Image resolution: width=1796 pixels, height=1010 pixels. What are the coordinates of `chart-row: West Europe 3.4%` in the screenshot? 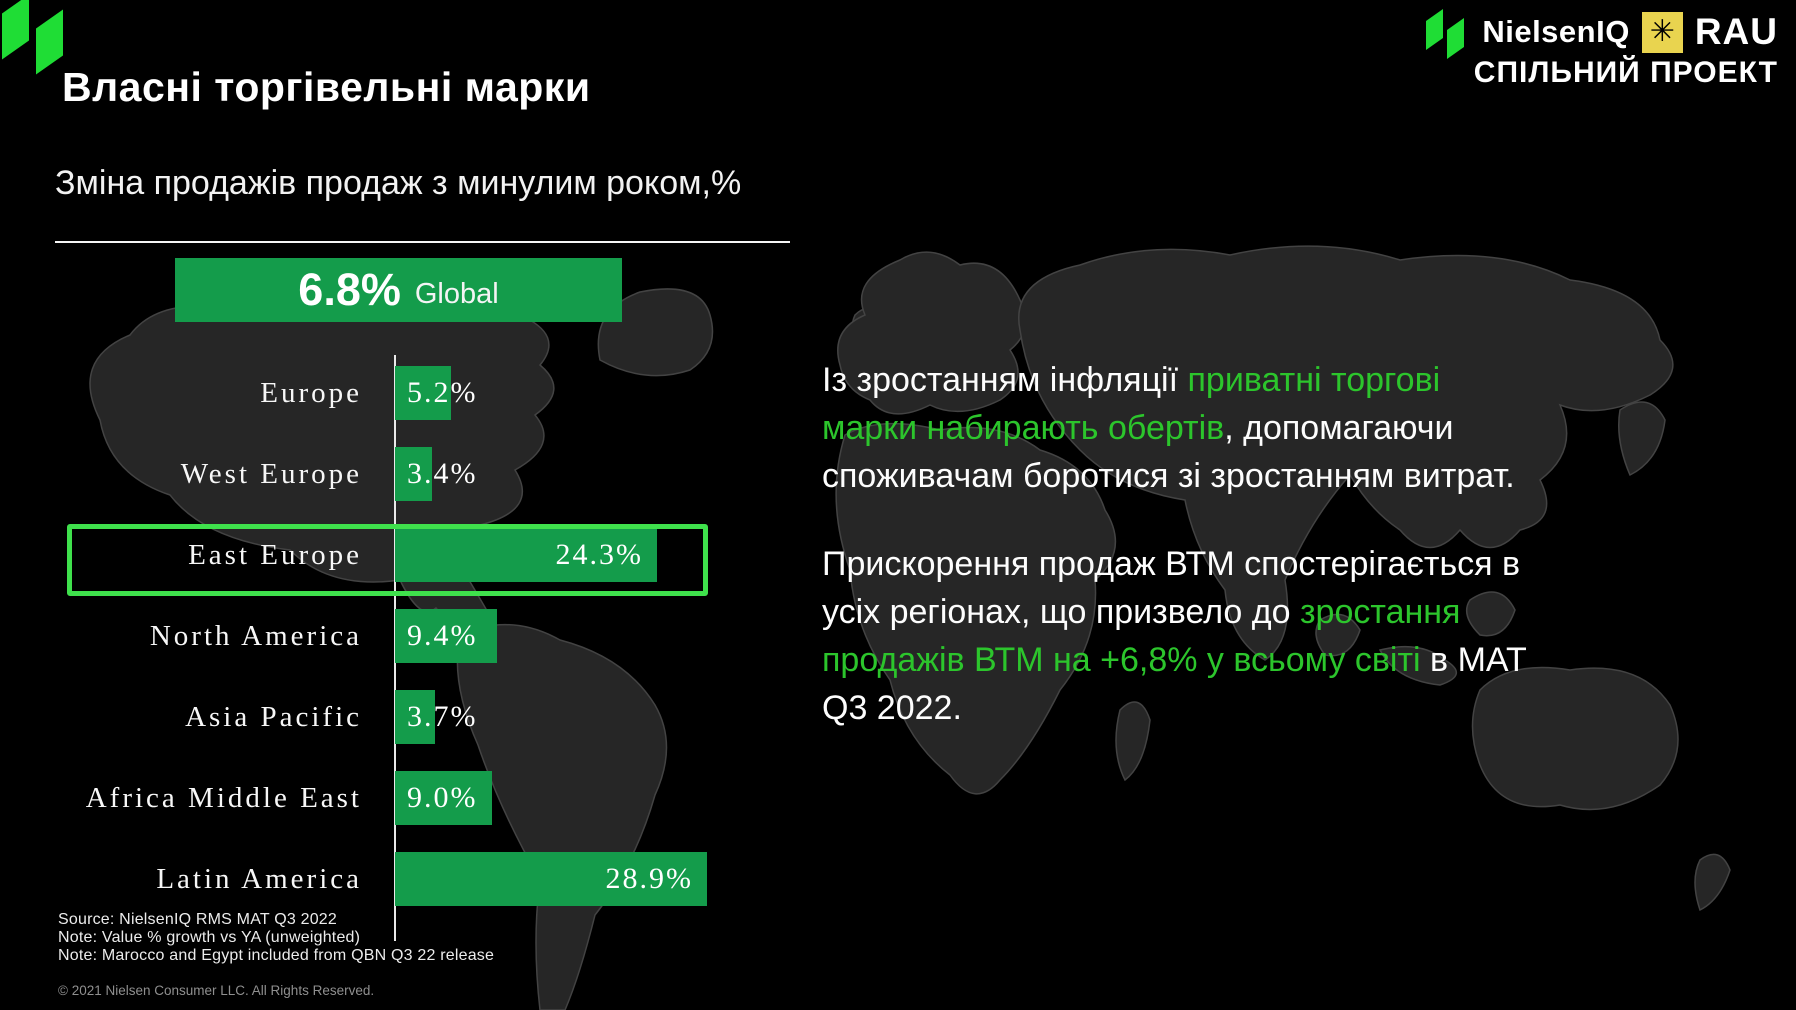 It's located at (385, 474).